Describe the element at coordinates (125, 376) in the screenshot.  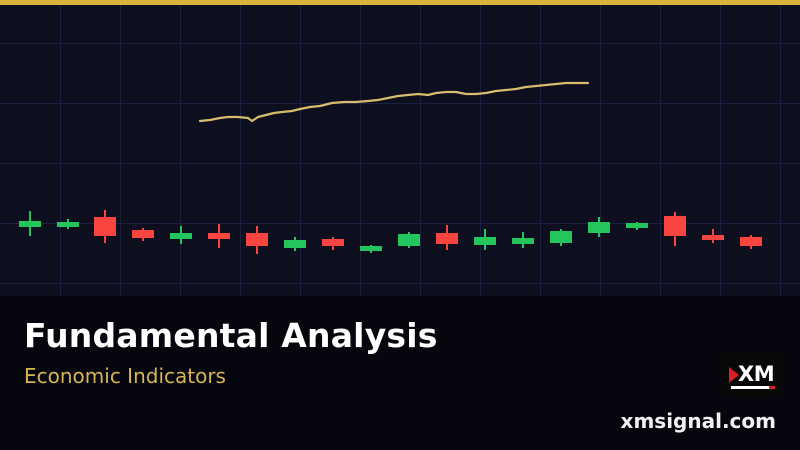
I see `page-subtitle: Economic Indicators` at that location.